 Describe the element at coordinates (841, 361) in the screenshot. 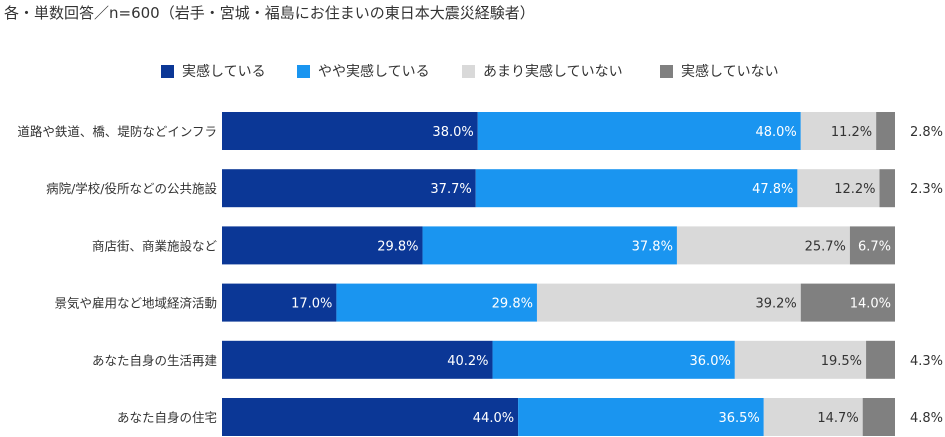

I see `data-label-amari: 19.5%` at that location.